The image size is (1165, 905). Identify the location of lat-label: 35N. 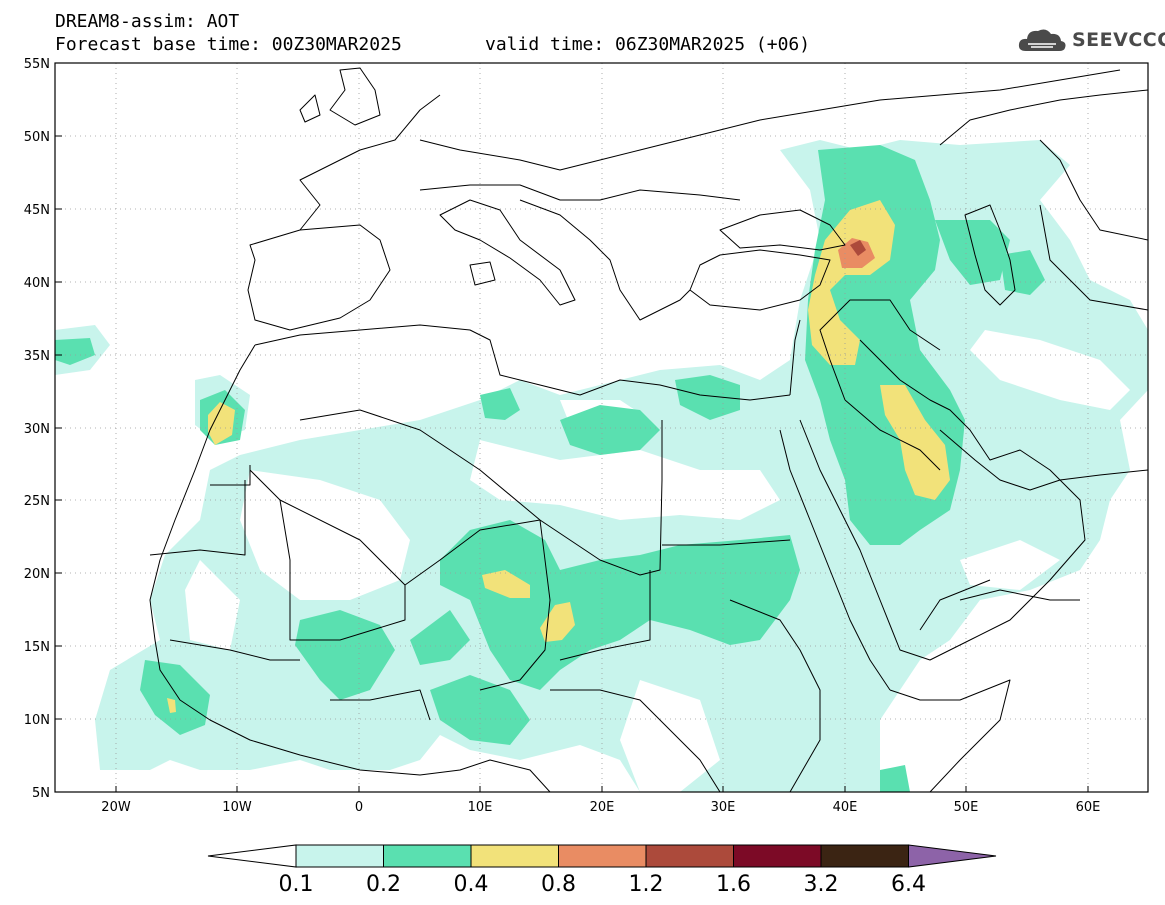
(37, 356).